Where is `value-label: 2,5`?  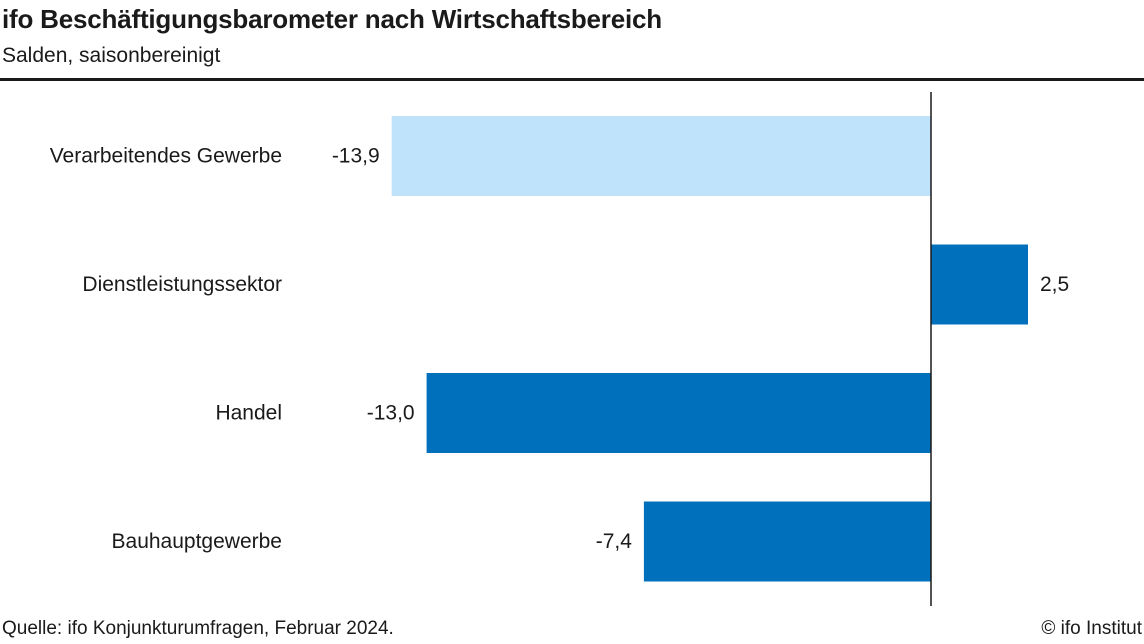
value-label: 2,5 is located at coordinates (1054, 284).